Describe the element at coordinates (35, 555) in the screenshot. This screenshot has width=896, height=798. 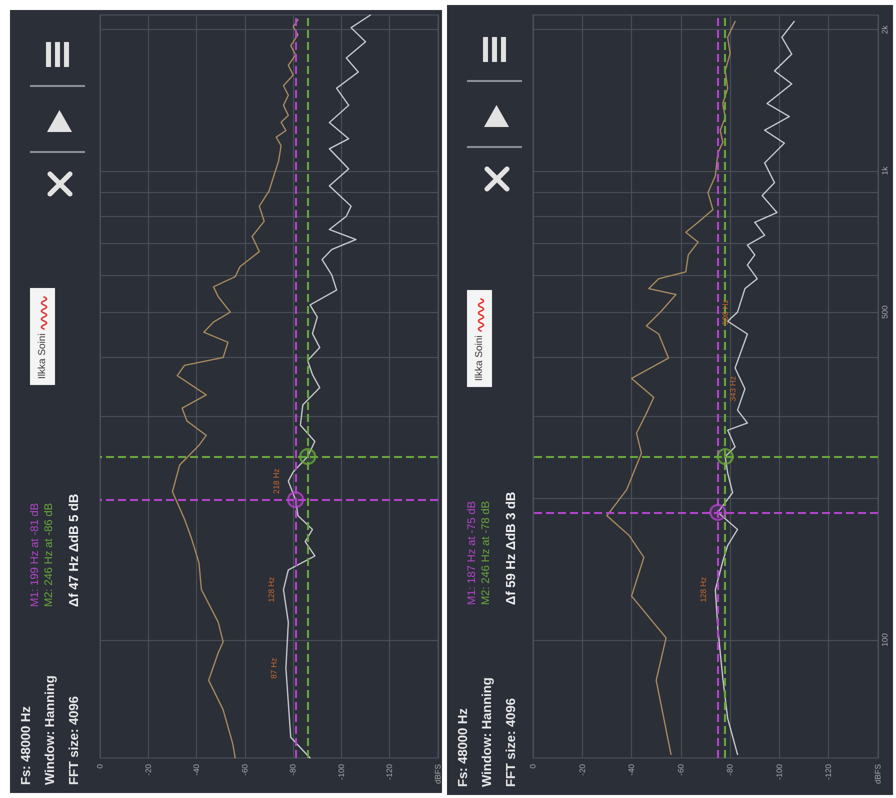
I see `ref-line-label: M1: 199 Hz at -81 dB` at that location.